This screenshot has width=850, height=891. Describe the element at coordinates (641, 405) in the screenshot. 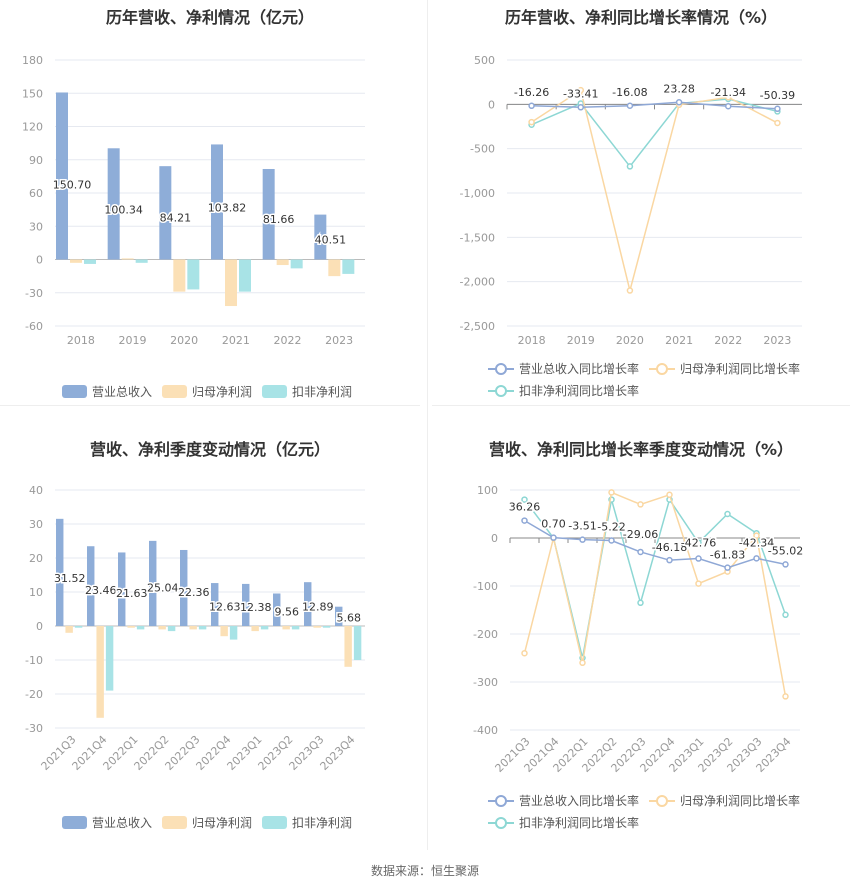

I see `panel-divider-right` at that location.